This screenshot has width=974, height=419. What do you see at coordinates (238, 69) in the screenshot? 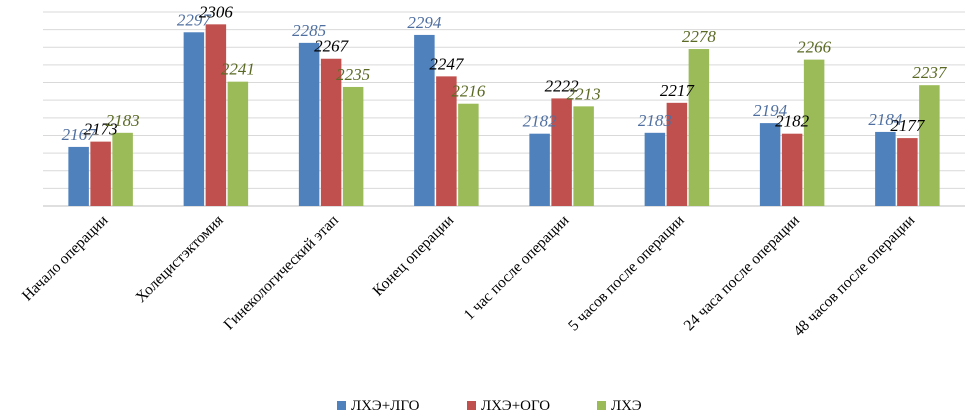
I see `data-label: 2241` at bounding box center [238, 69].